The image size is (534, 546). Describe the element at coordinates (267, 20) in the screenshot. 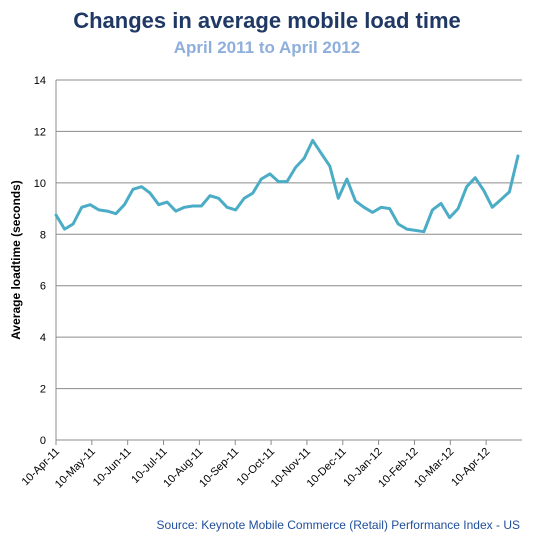

I see `chart-title: Changes in average mobile load time` at that location.